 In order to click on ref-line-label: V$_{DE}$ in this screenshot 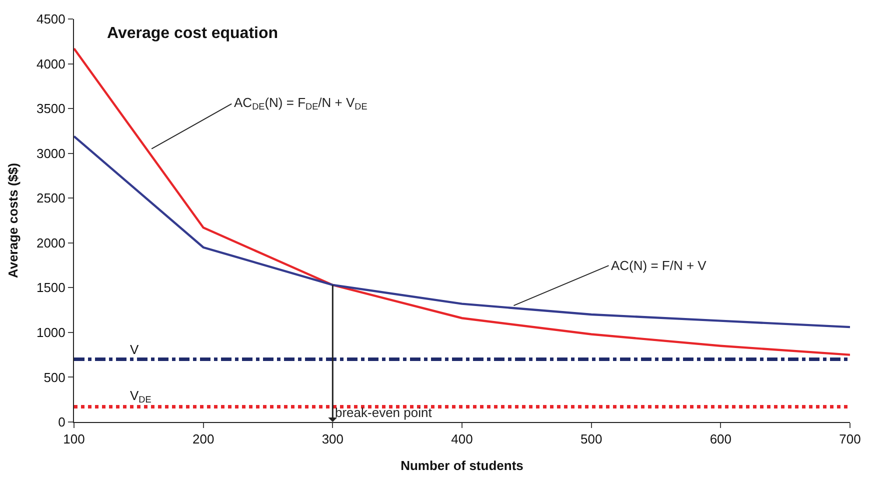, I will do `click(141, 396)`.